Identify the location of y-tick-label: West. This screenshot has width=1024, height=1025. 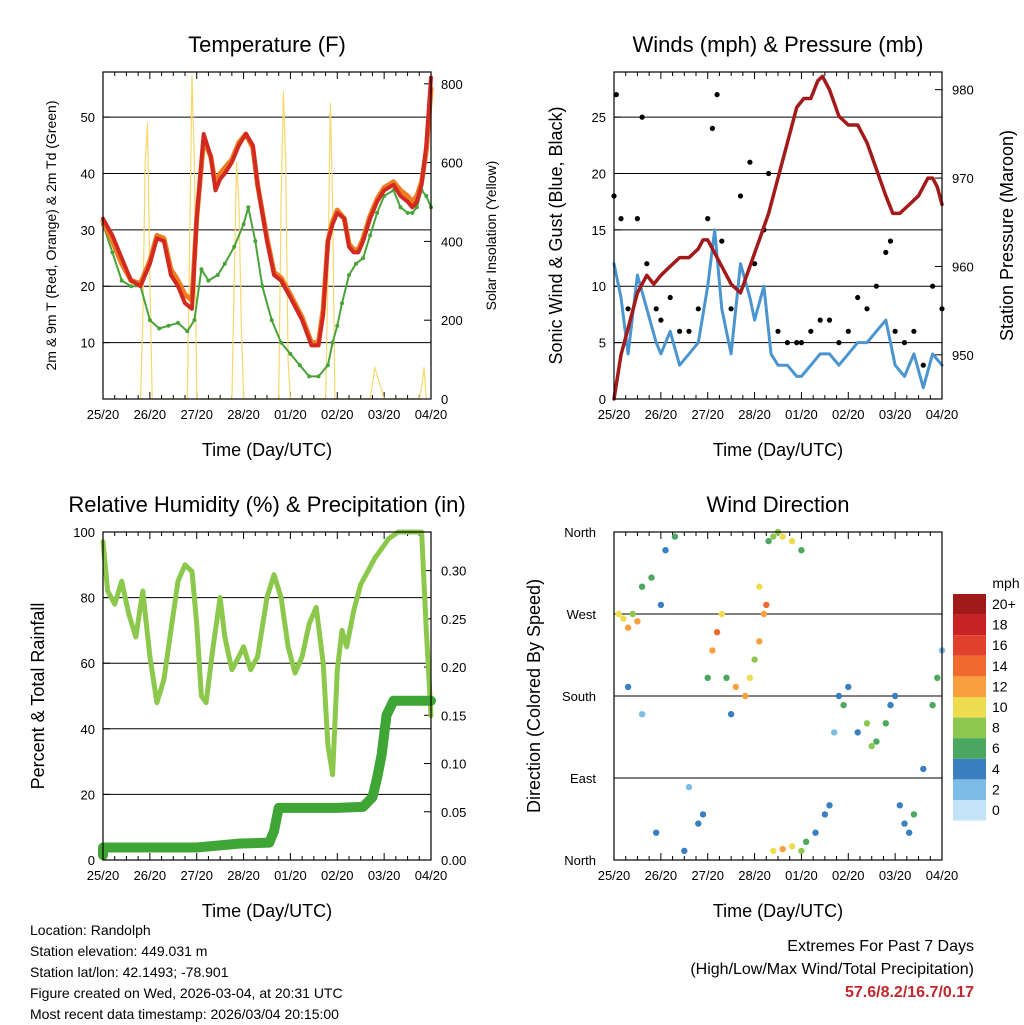
(582, 614).